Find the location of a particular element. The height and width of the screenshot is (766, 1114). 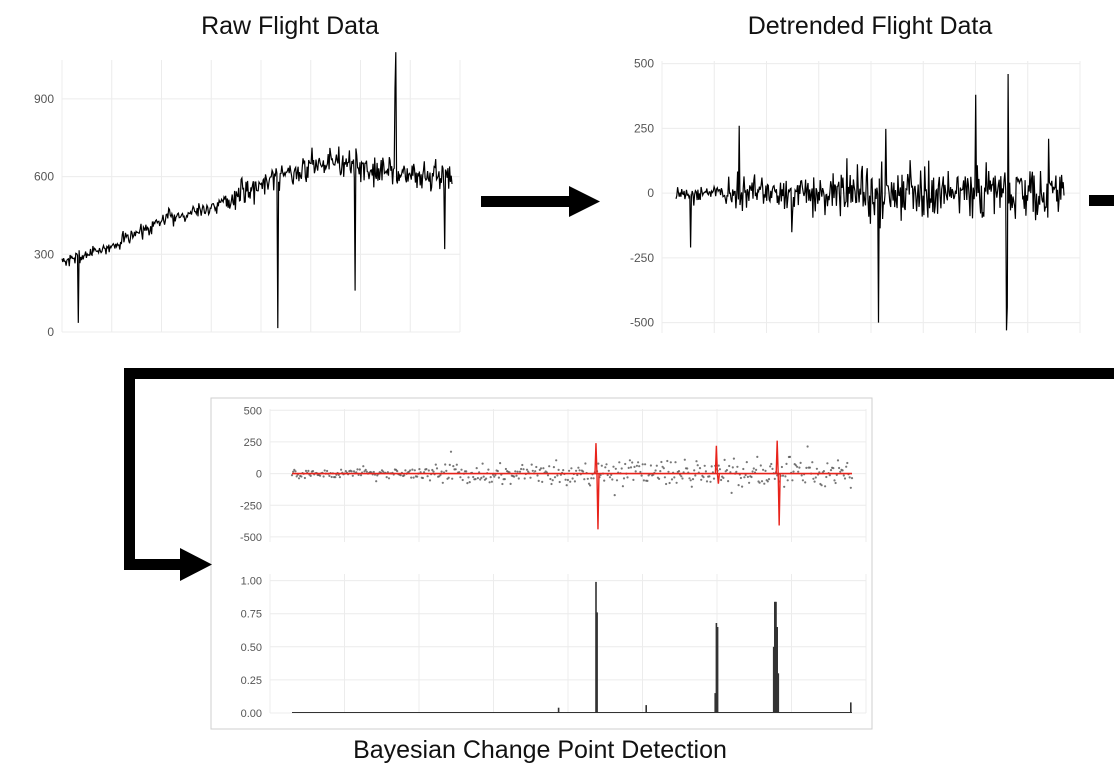

y-tick-label: 0.50 is located at coordinates (251, 648).